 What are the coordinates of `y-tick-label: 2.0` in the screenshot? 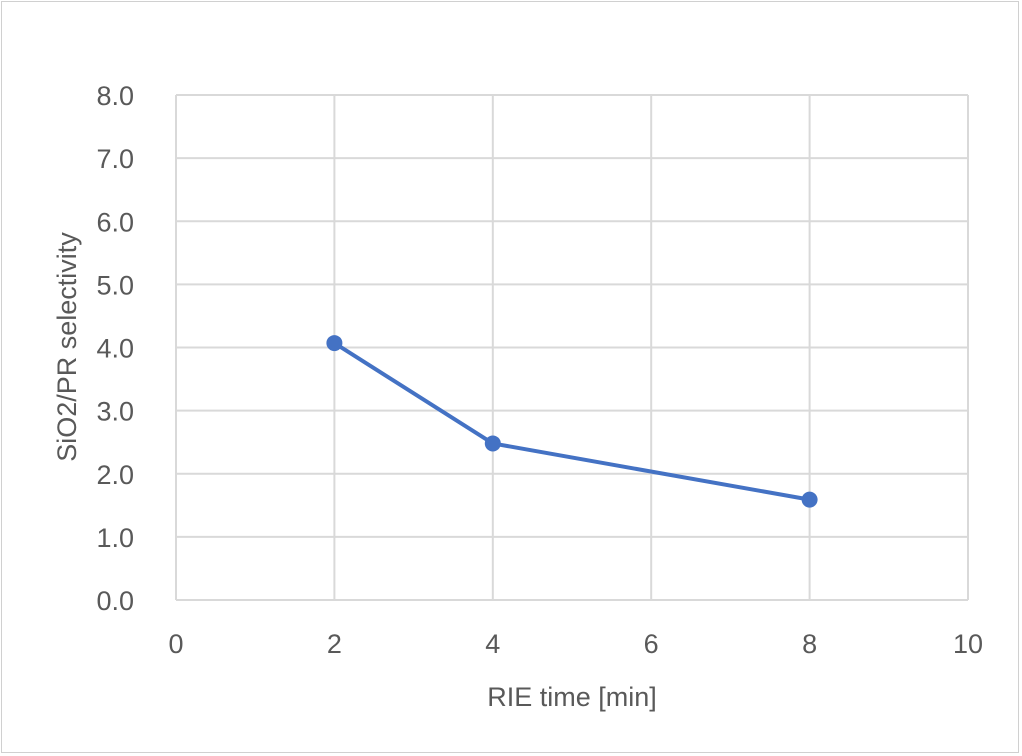 It's located at (115, 475).